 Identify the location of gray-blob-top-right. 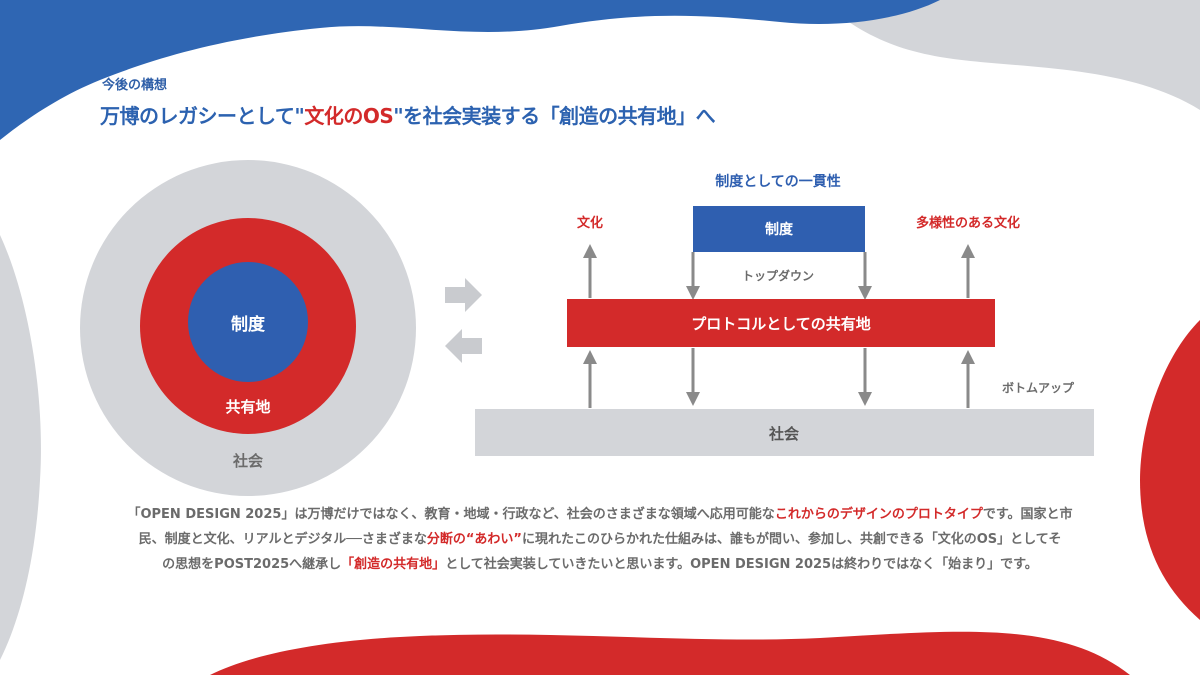
(1010, 55).